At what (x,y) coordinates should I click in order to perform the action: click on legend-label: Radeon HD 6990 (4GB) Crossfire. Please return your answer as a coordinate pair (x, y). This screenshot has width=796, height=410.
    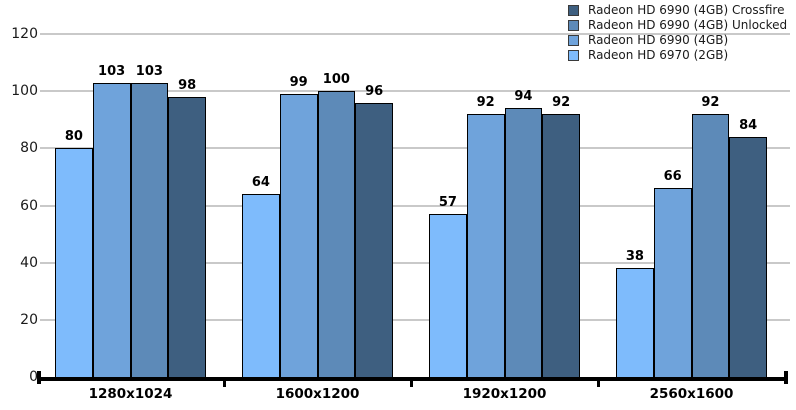
    Looking at the image, I should click on (686, 10).